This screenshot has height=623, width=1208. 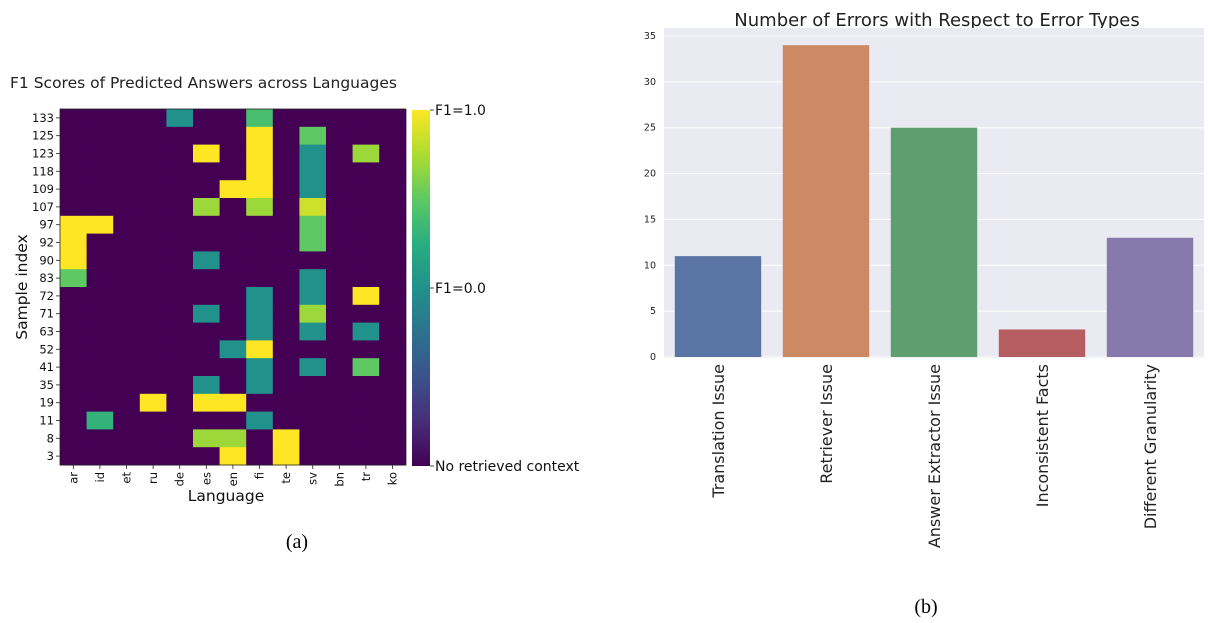 What do you see at coordinates (650, 265) in the screenshot?
I see `bar-ytick-label: 10` at bounding box center [650, 265].